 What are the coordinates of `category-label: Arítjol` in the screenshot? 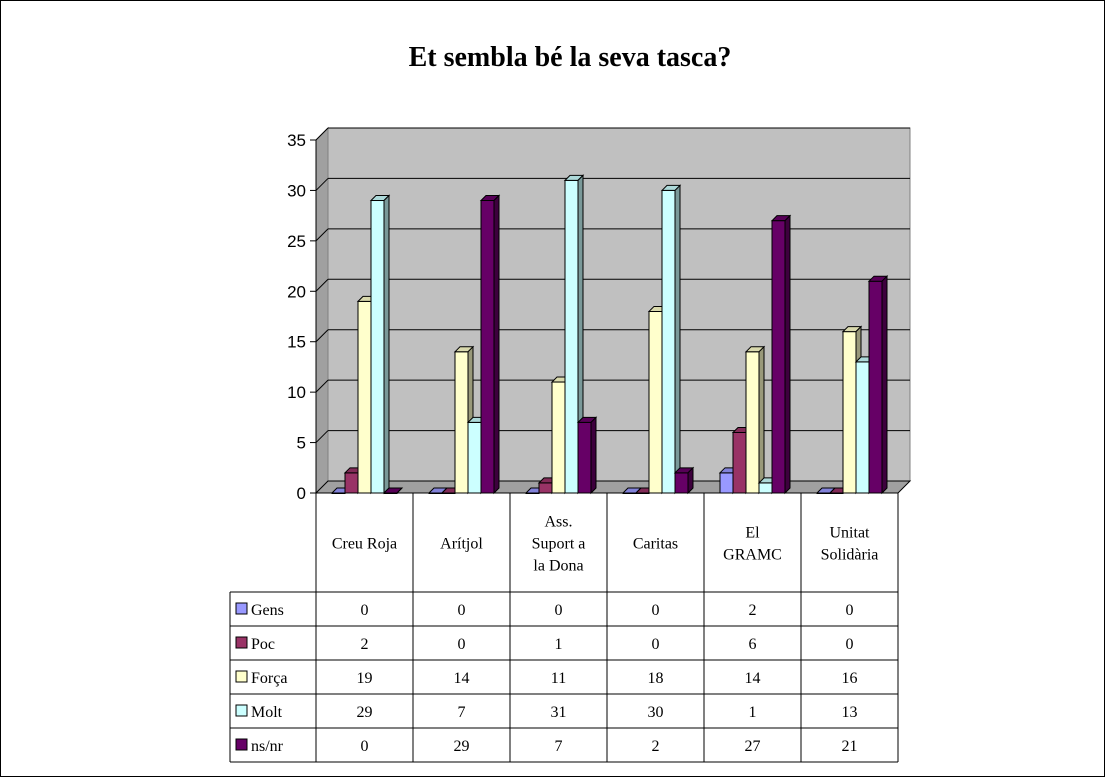 It's located at (461, 544).